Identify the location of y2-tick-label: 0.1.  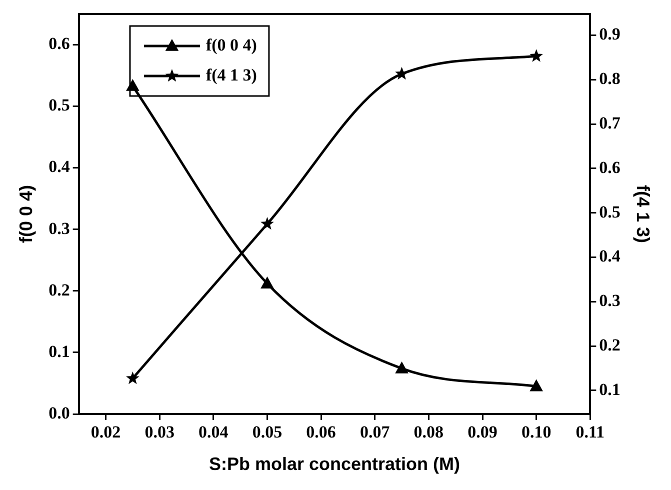
(609, 389).